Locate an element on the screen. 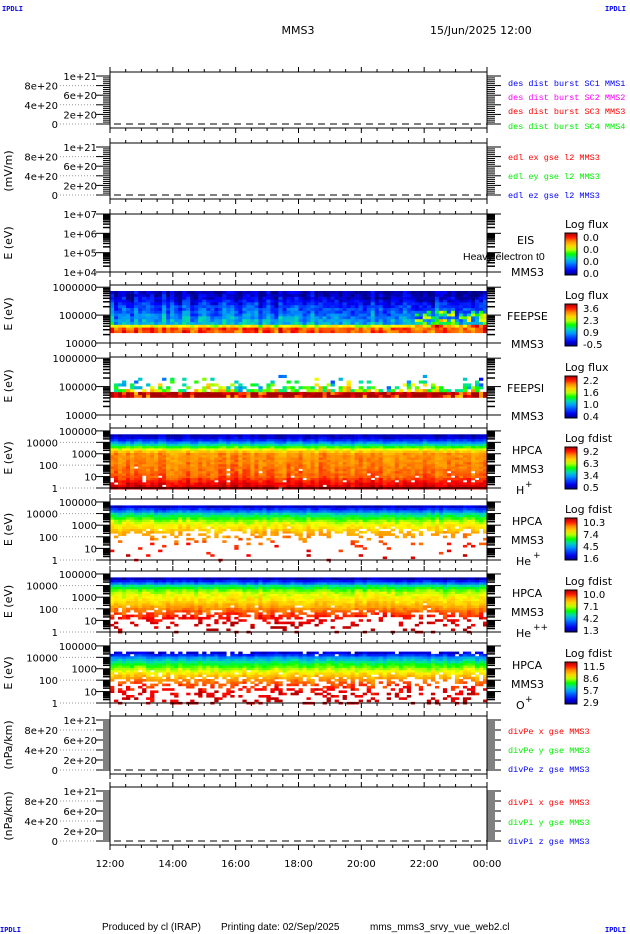 The height and width of the screenshot is (934, 630). colorbar-title: Log fdist is located at coordinates (589, 438).